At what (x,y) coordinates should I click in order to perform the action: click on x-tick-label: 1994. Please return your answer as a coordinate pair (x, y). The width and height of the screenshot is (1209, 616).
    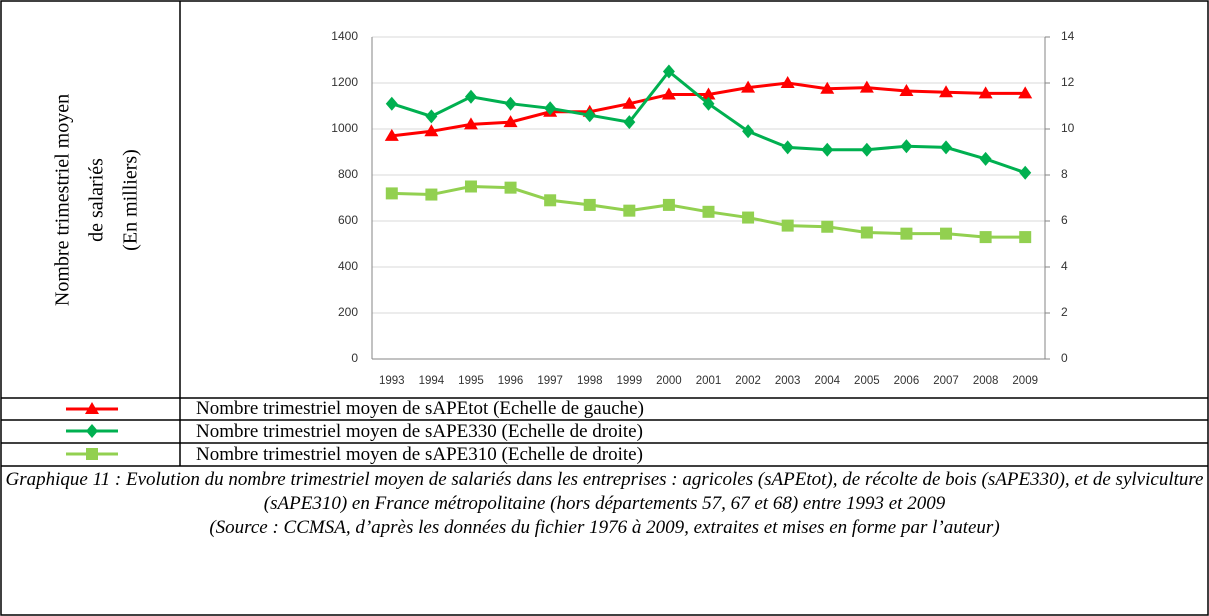
    Looking at the image, I should click on (432, 381).